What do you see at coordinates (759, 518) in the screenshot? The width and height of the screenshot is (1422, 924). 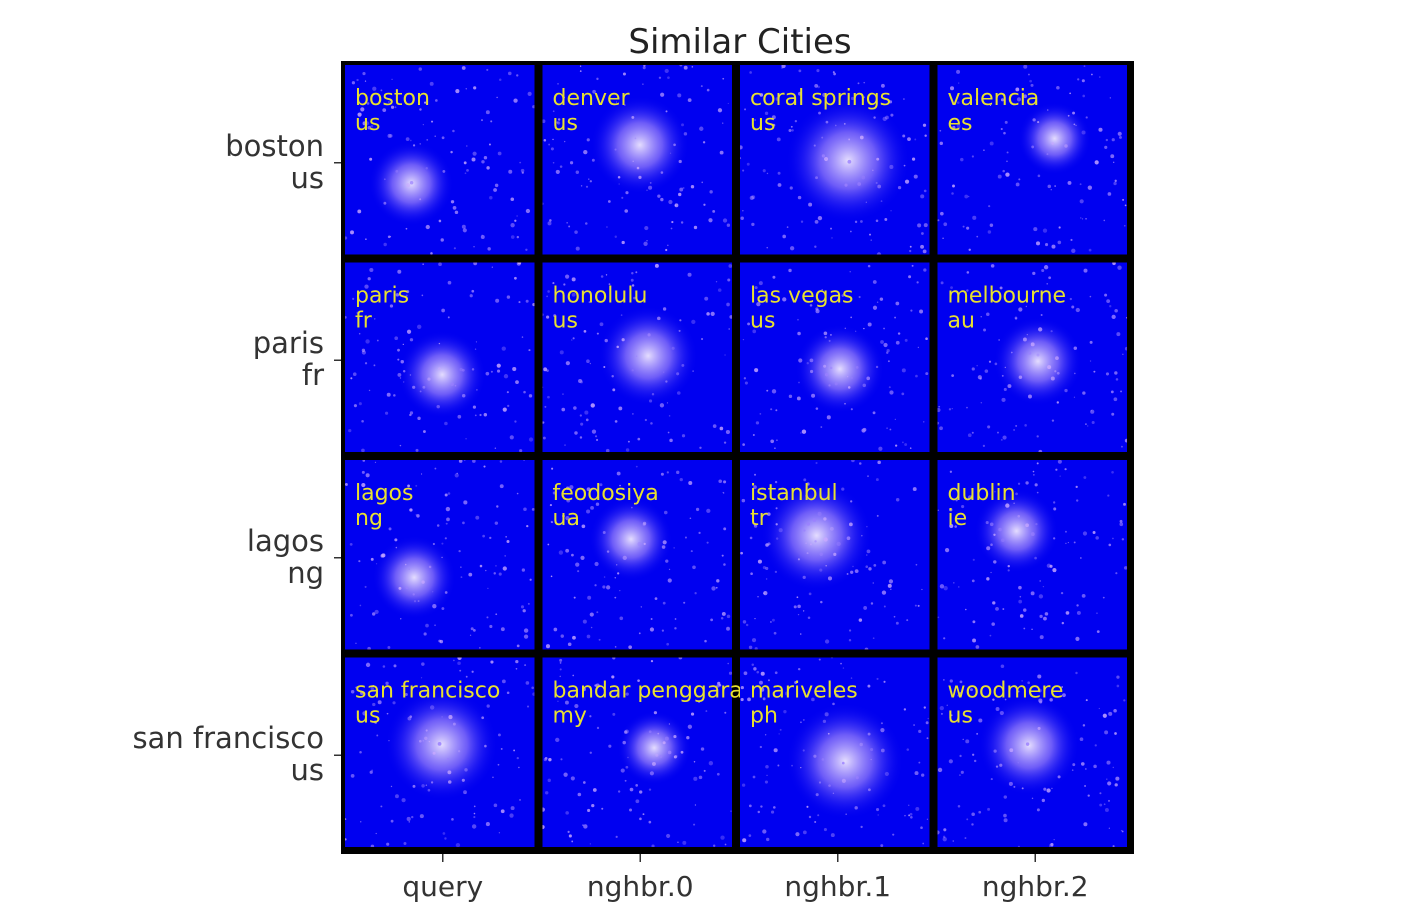 I see `tile-country-label: tr` at bounding box center [759, 518].